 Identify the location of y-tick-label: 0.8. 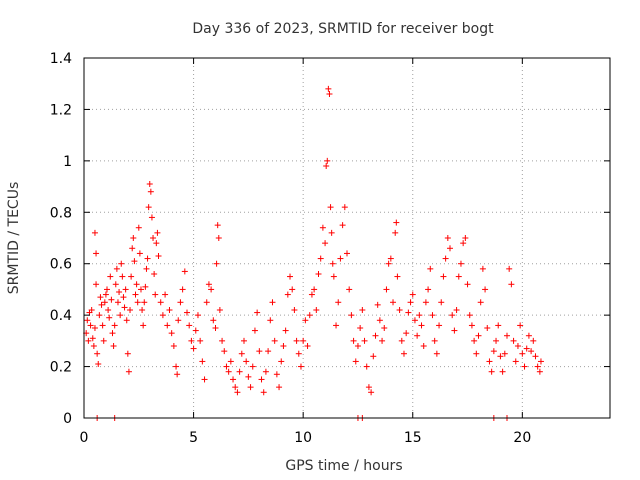
(61, 213).